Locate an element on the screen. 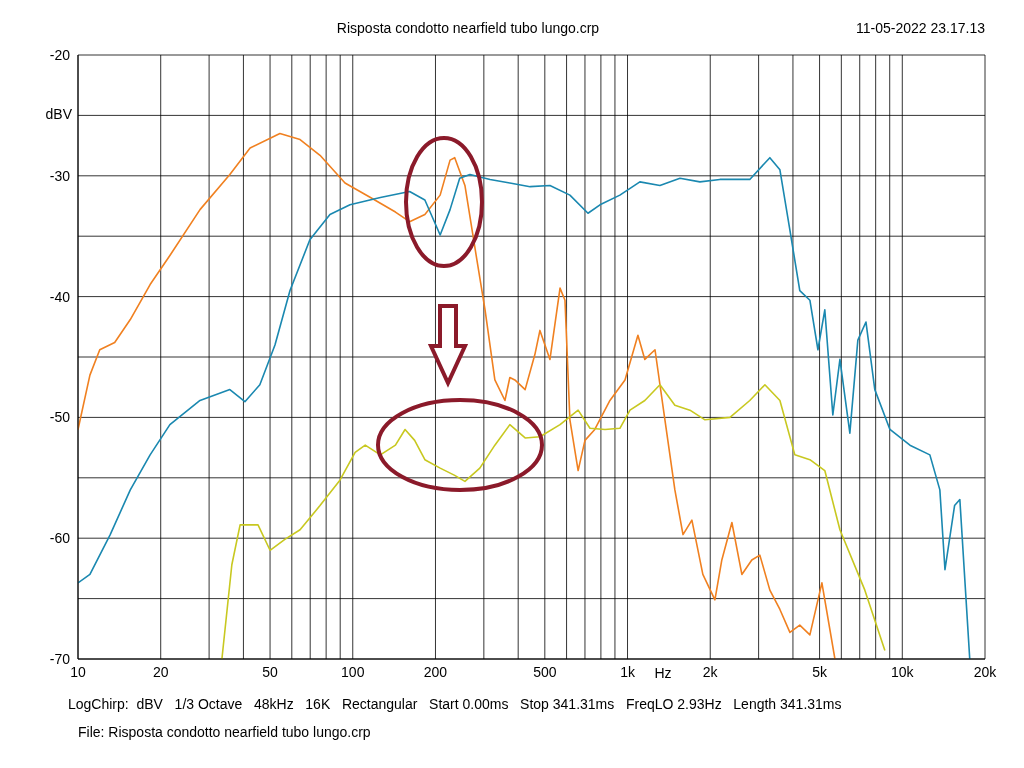 The width and height of the screenshot is (1024, 768). y-tick-label: -20 is located at coordinates (60, 54).